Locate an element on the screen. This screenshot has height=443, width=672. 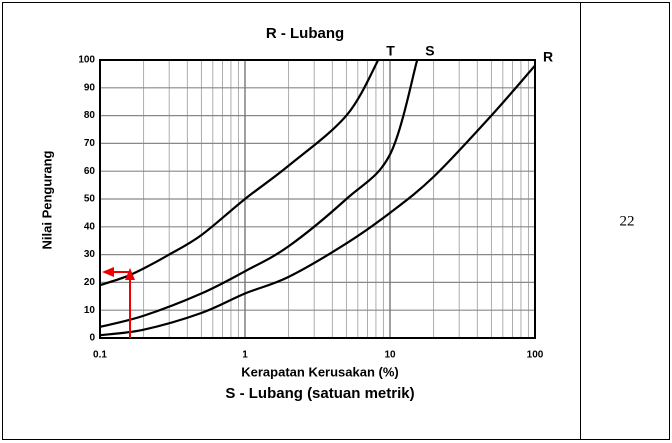
y-tick-label: 10 is located at coordinates (90, 310).